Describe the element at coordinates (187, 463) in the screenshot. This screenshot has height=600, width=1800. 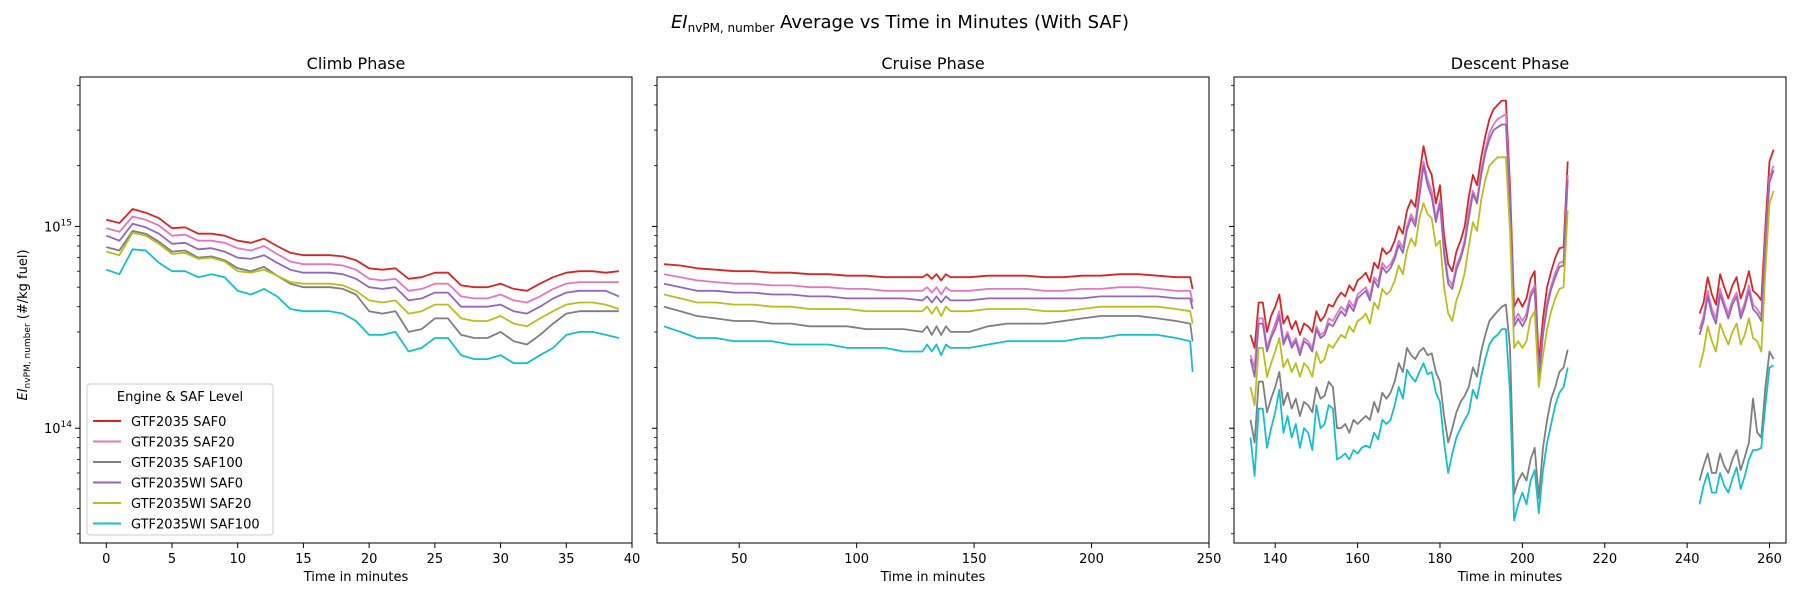
I see `legend-label-gtf2035-saf100: GTF2035 SAF100` at that location.